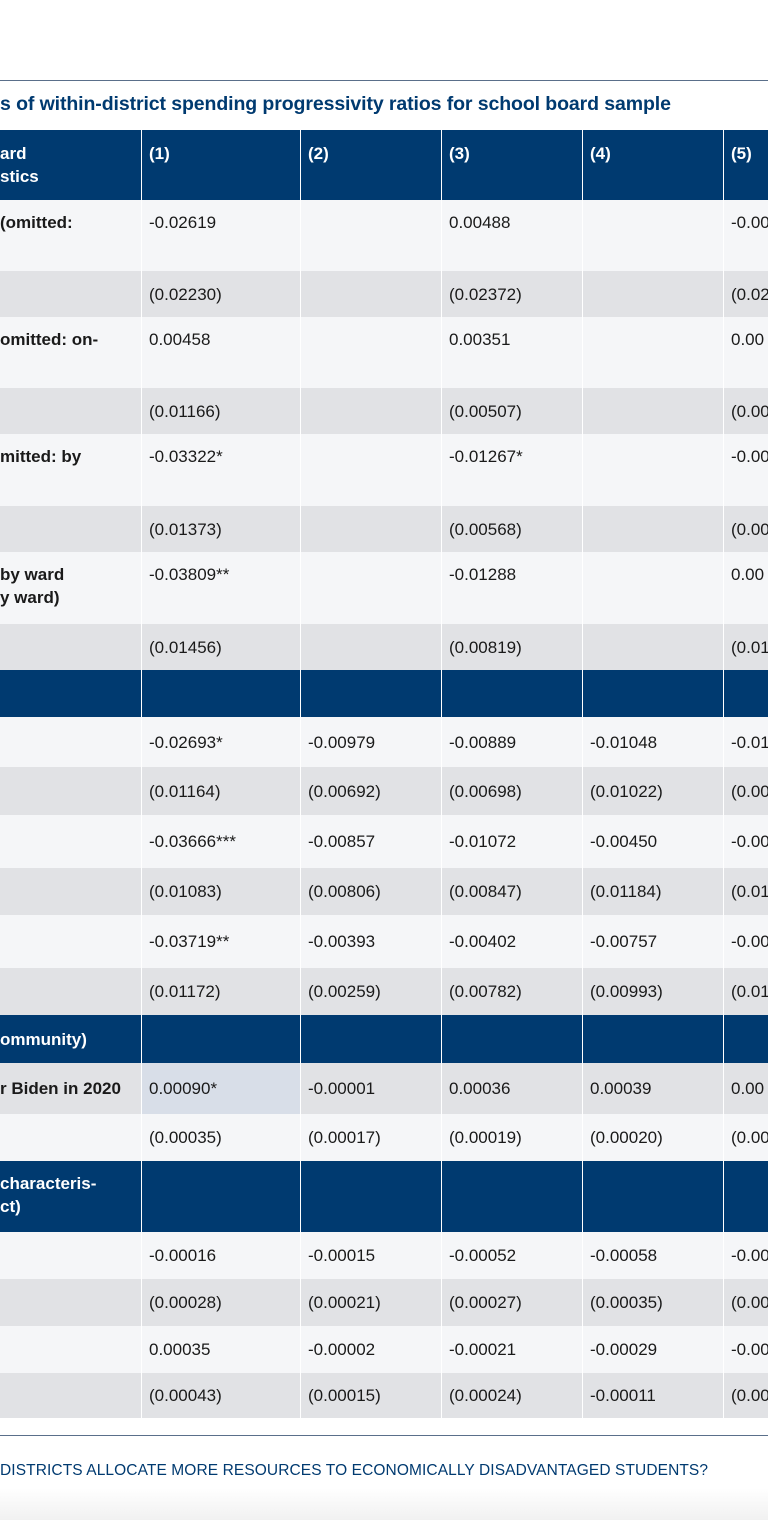 This screenshot has width=768, height=1520. Describe the element at coordinates (384, 742) in the screenshot. I see `table-row: -0.02693* -0.00979 -0.00889 -0.01048 -0.01` at that location.